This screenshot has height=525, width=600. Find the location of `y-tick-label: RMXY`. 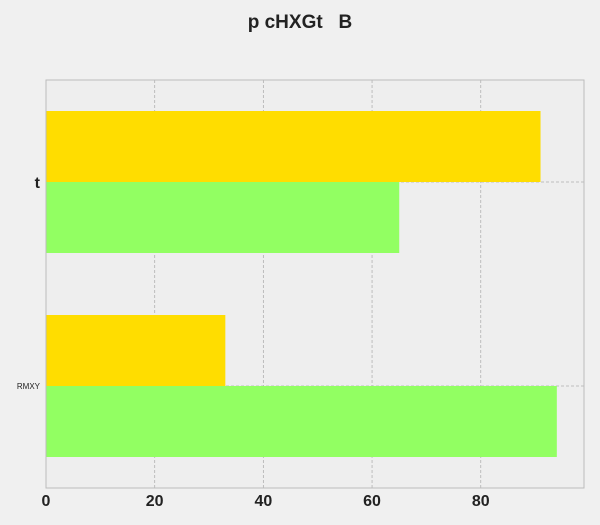

y-tick-label: RMXY is located at coordinates (29, 386).